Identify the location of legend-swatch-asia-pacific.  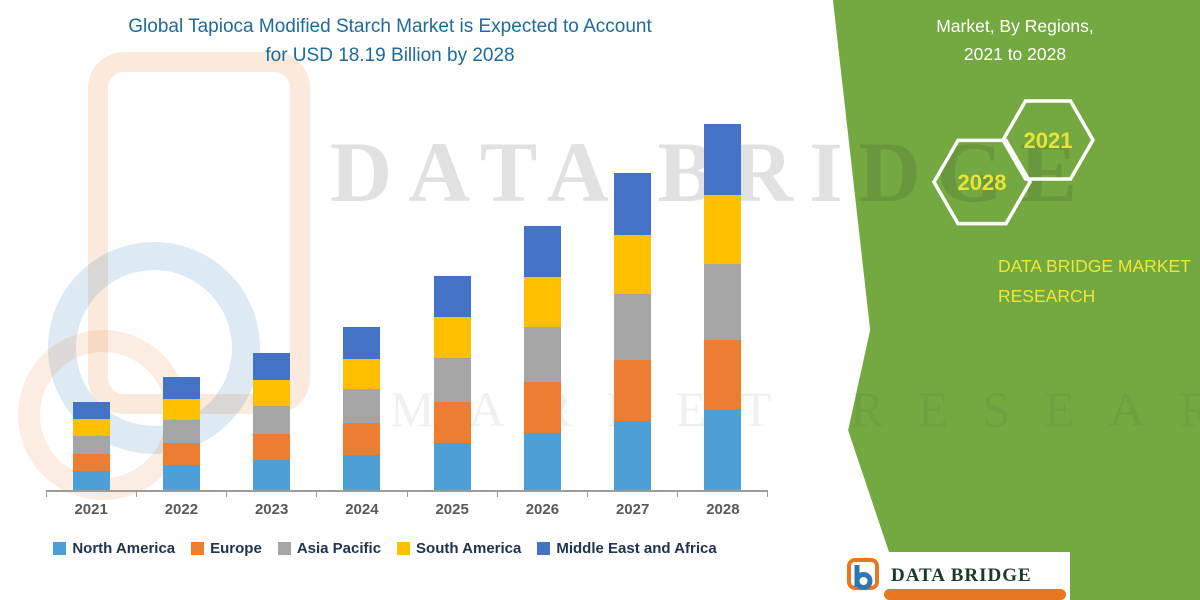
(284, 548).